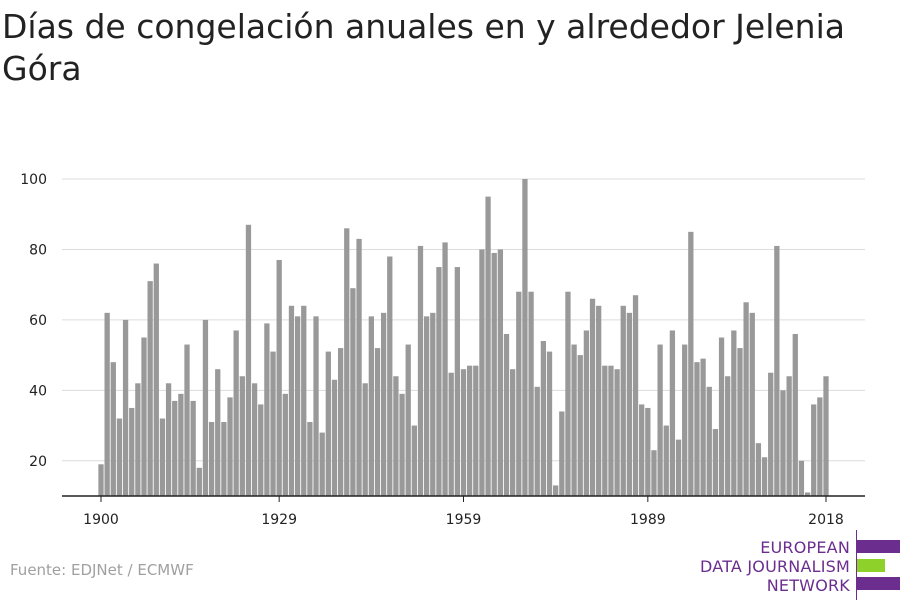 The height and width of the screenshot is (600, 900). Describe the element at coordinates (119, 457) in the screenshot. I see `bar-1903` at that location.